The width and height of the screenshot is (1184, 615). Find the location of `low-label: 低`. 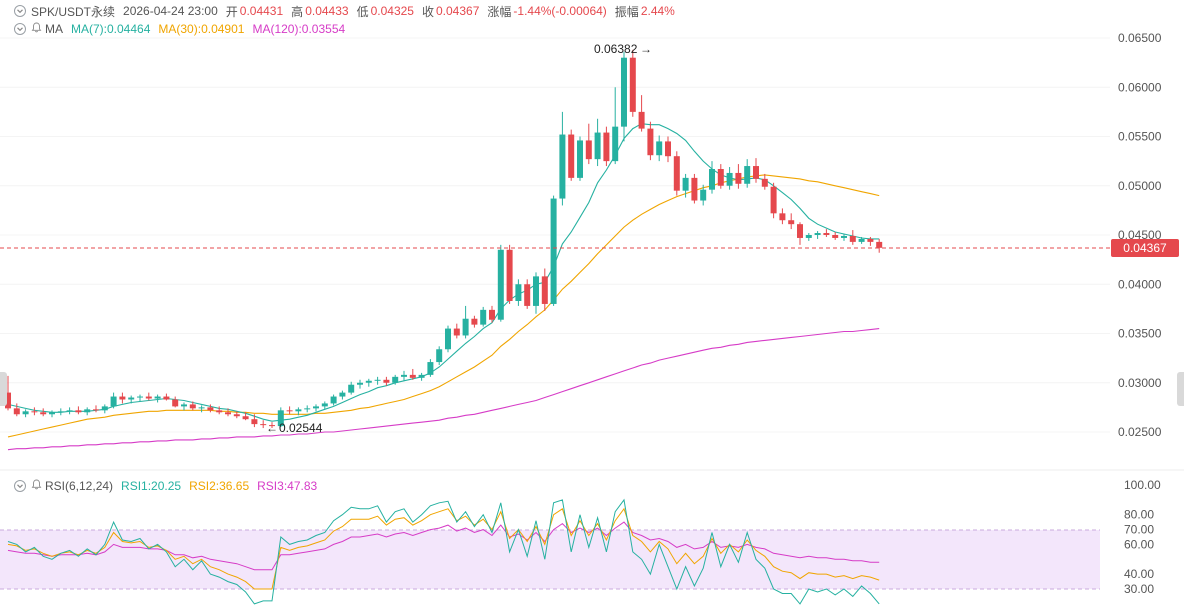

low-label: 低 is located at coordinates (362, 11).